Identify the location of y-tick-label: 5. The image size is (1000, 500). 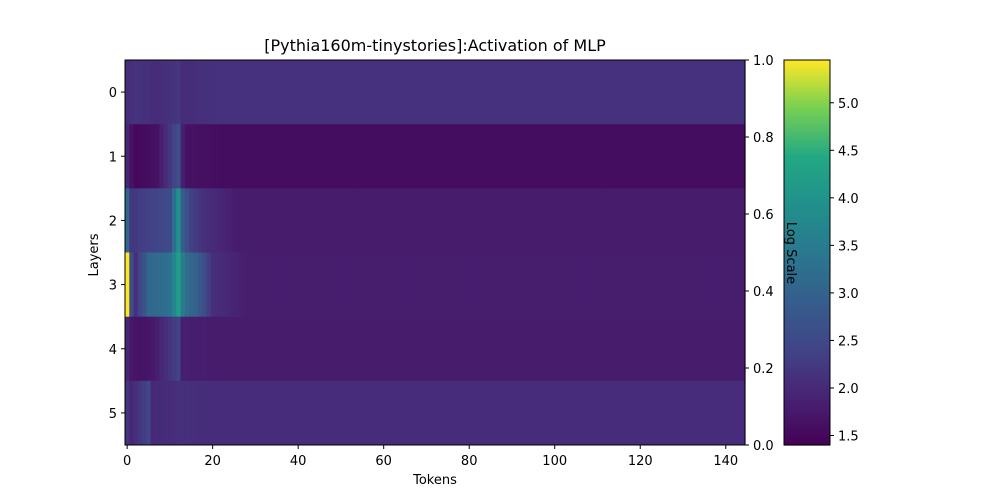
(113, 414).